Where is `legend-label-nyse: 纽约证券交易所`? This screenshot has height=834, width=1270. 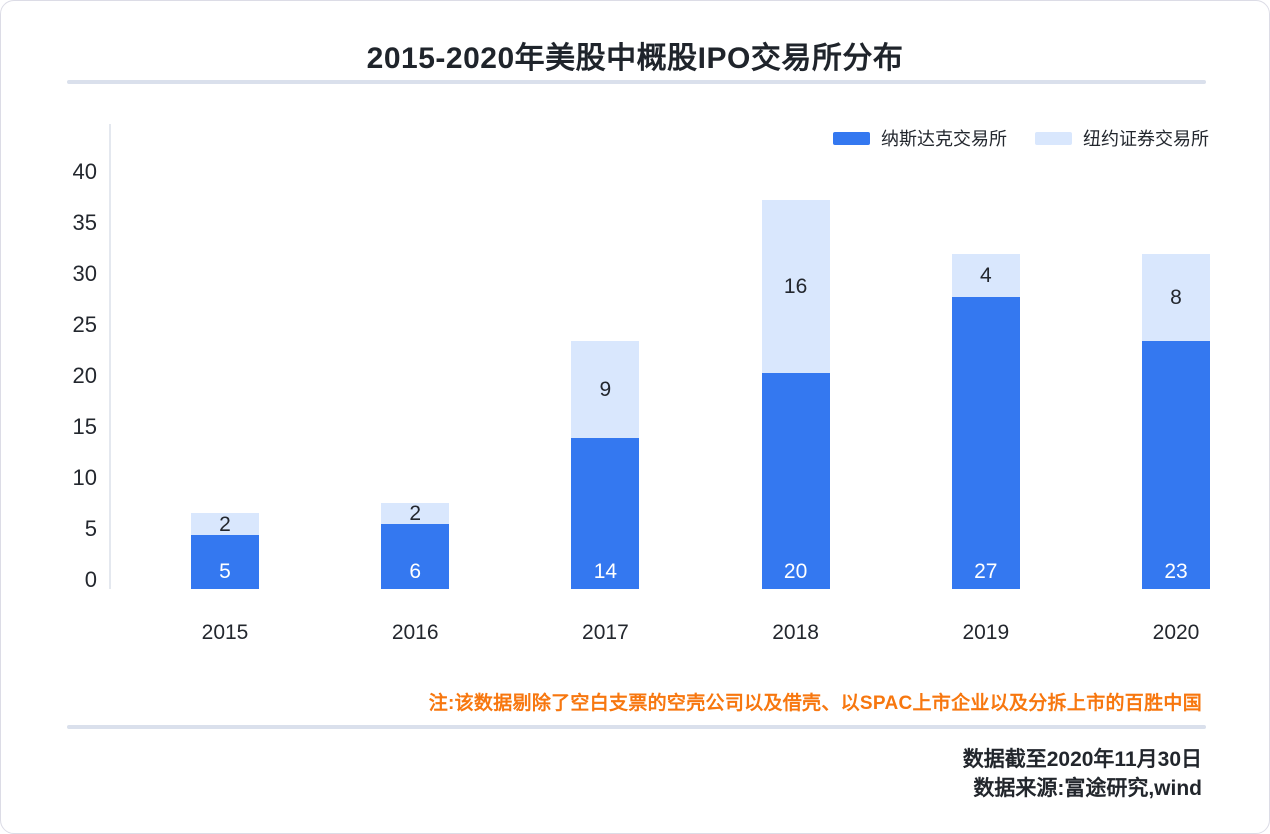 legend-label-nyse: 纽约证券交易所 is located at coordinates (1146, 139).